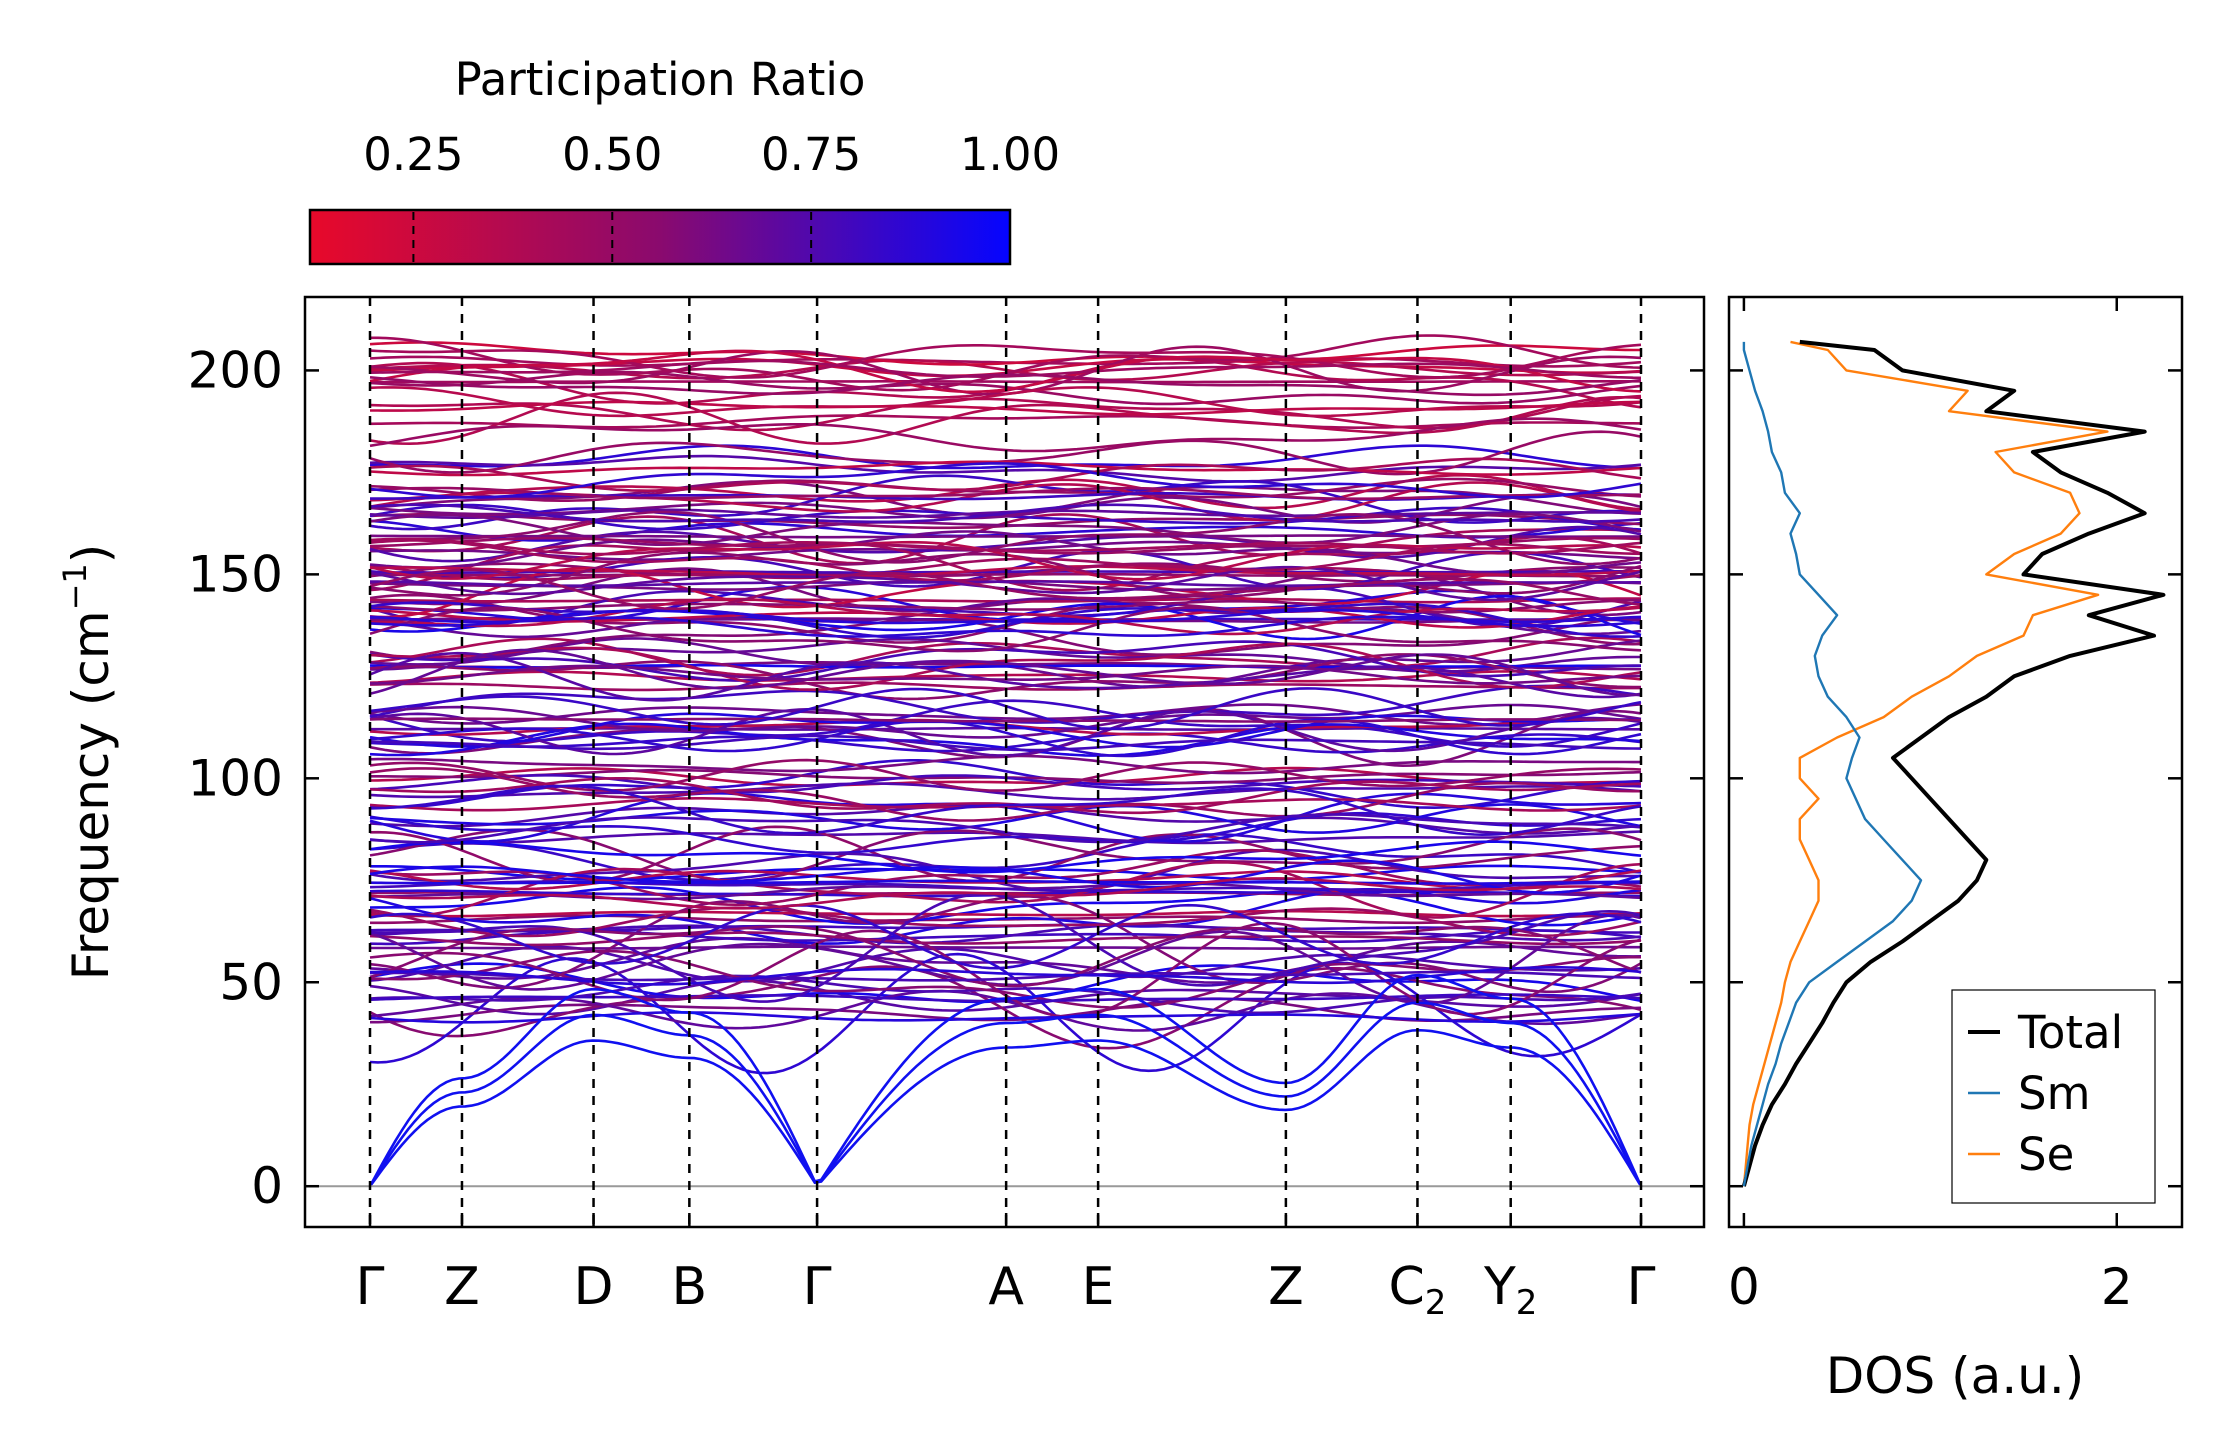 The height and width of the screenshot is (1455, 2222). Describe the element at coordinates (711, 154) in the screenshot. I see `colorbar-tick-labels: 0.25 0.50 0.75 1.00` at that location.